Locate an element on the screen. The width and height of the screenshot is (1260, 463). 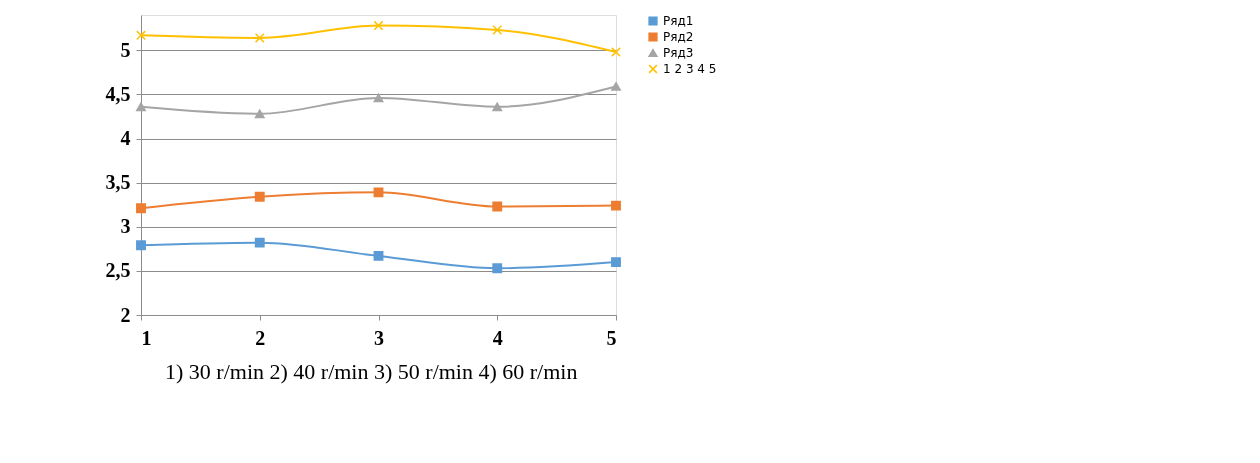
y-tick-label: 4 is located at coordinates (125, 138).